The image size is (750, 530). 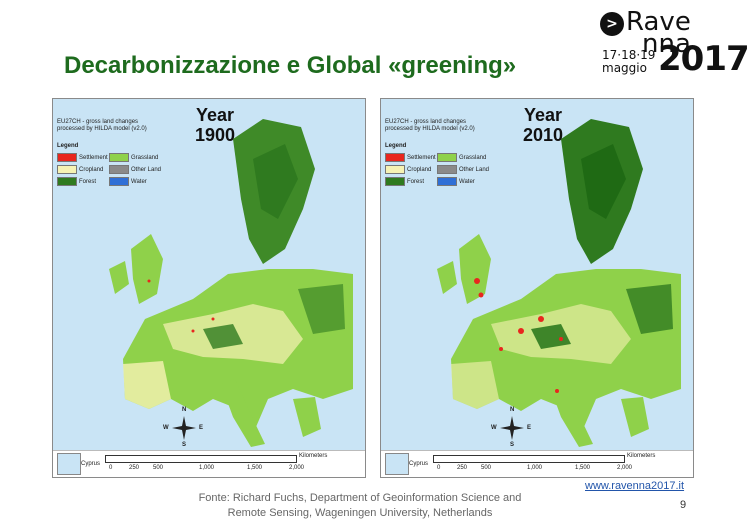 What do you see at coordinates (215, 135) in the screenshot?
I see `year-value: 1900` at bounding box center [215, 135].